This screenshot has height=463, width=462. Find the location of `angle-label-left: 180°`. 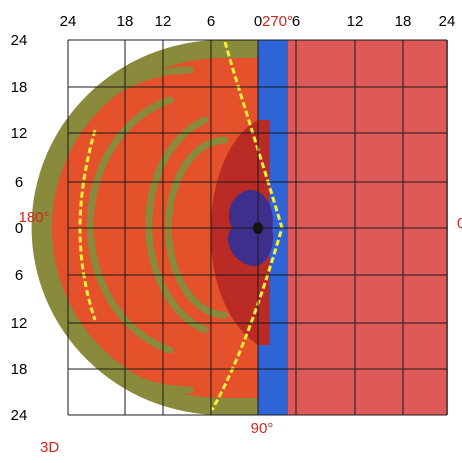

angle-label-left: 180° is located at coordinates (33, 217).